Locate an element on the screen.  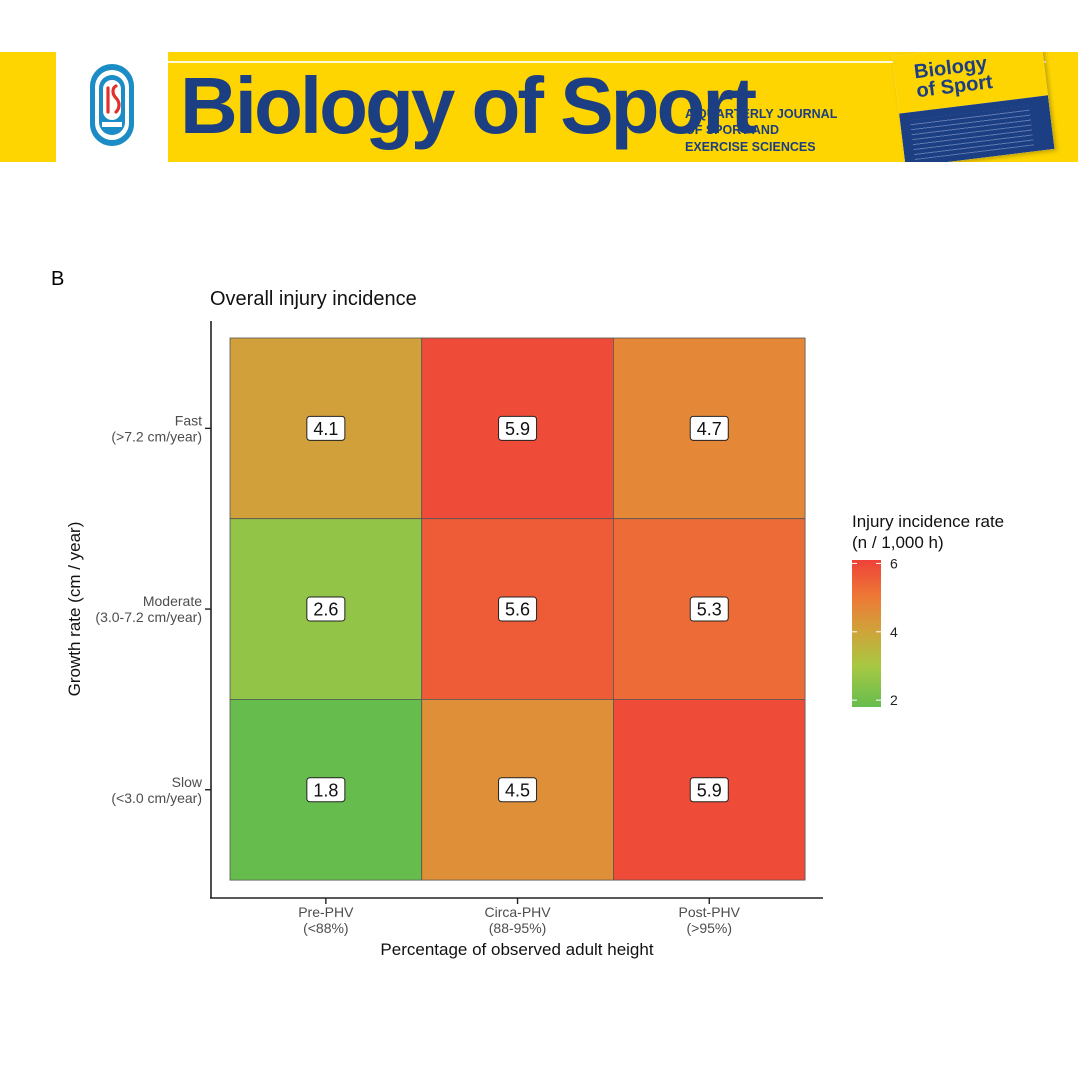
y-tick-sublabel: (3.0-7.2 cm/year) is located at coordinates (148, 617).